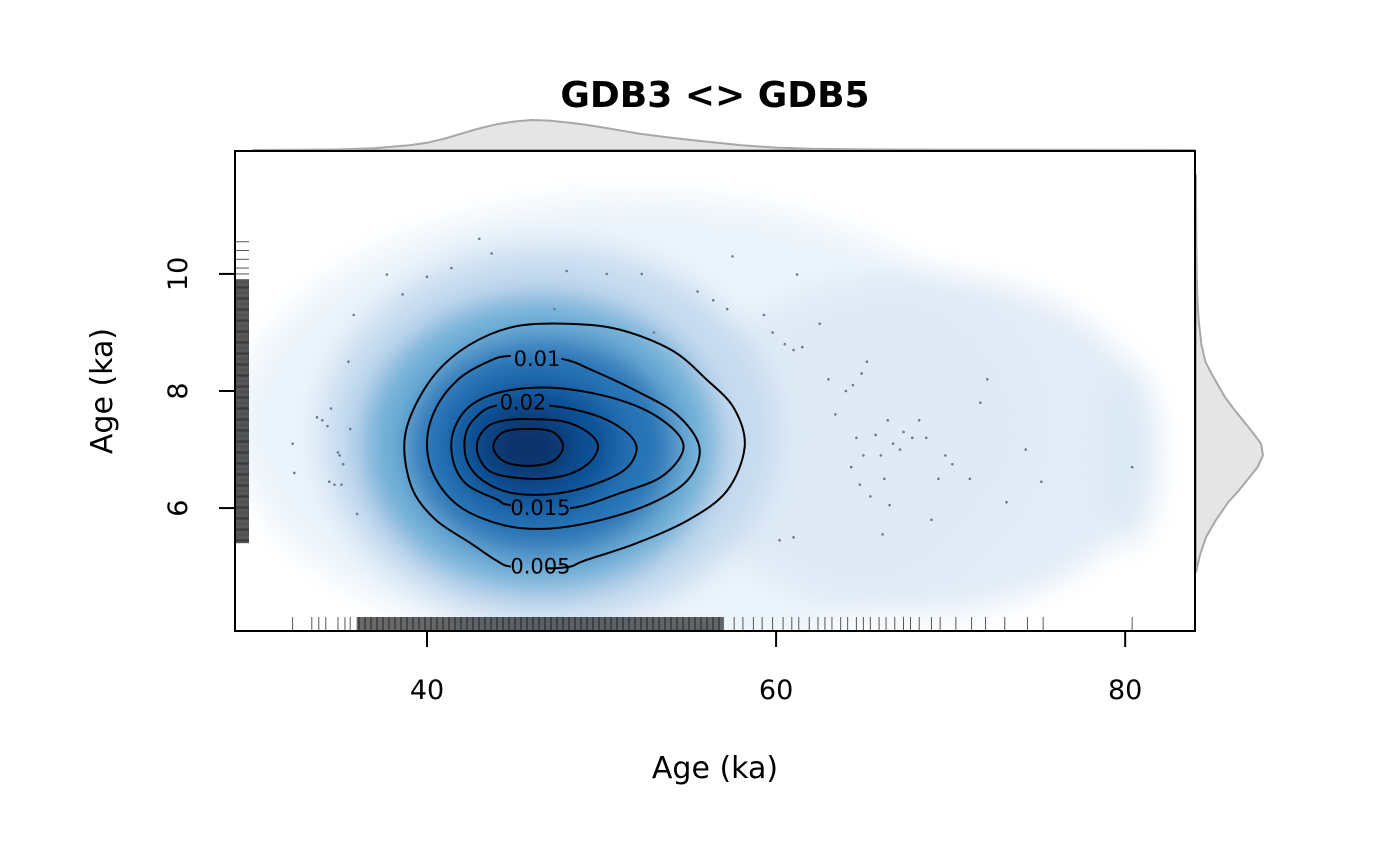 Image resolution: width=1400 pixels, height=866 pixels. I want to click on x-axis: 40 60 80, so click(776, 668).